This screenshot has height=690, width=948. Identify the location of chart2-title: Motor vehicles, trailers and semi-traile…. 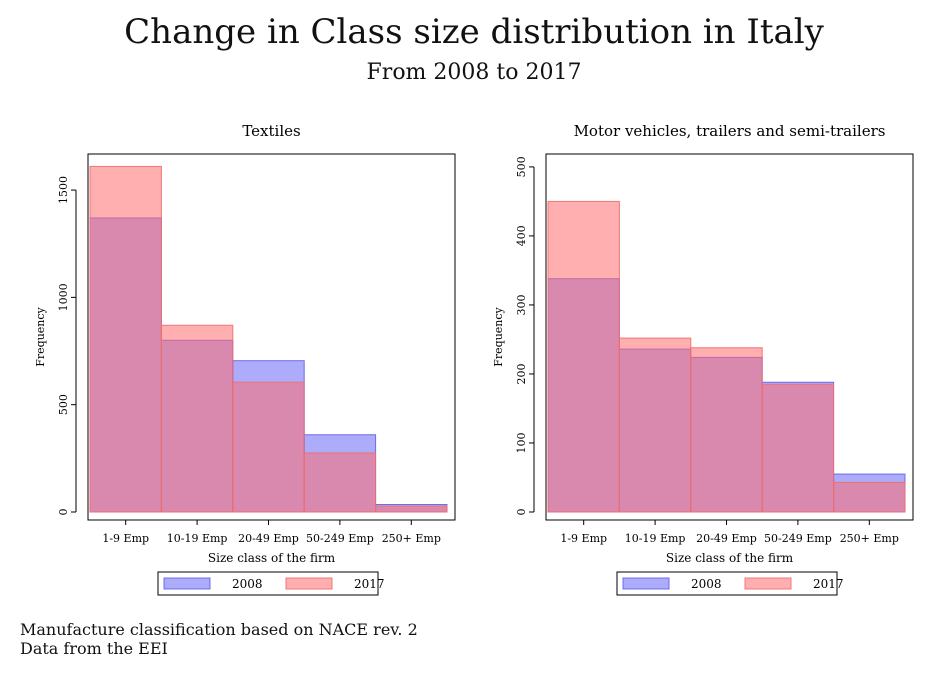
(730, 131).